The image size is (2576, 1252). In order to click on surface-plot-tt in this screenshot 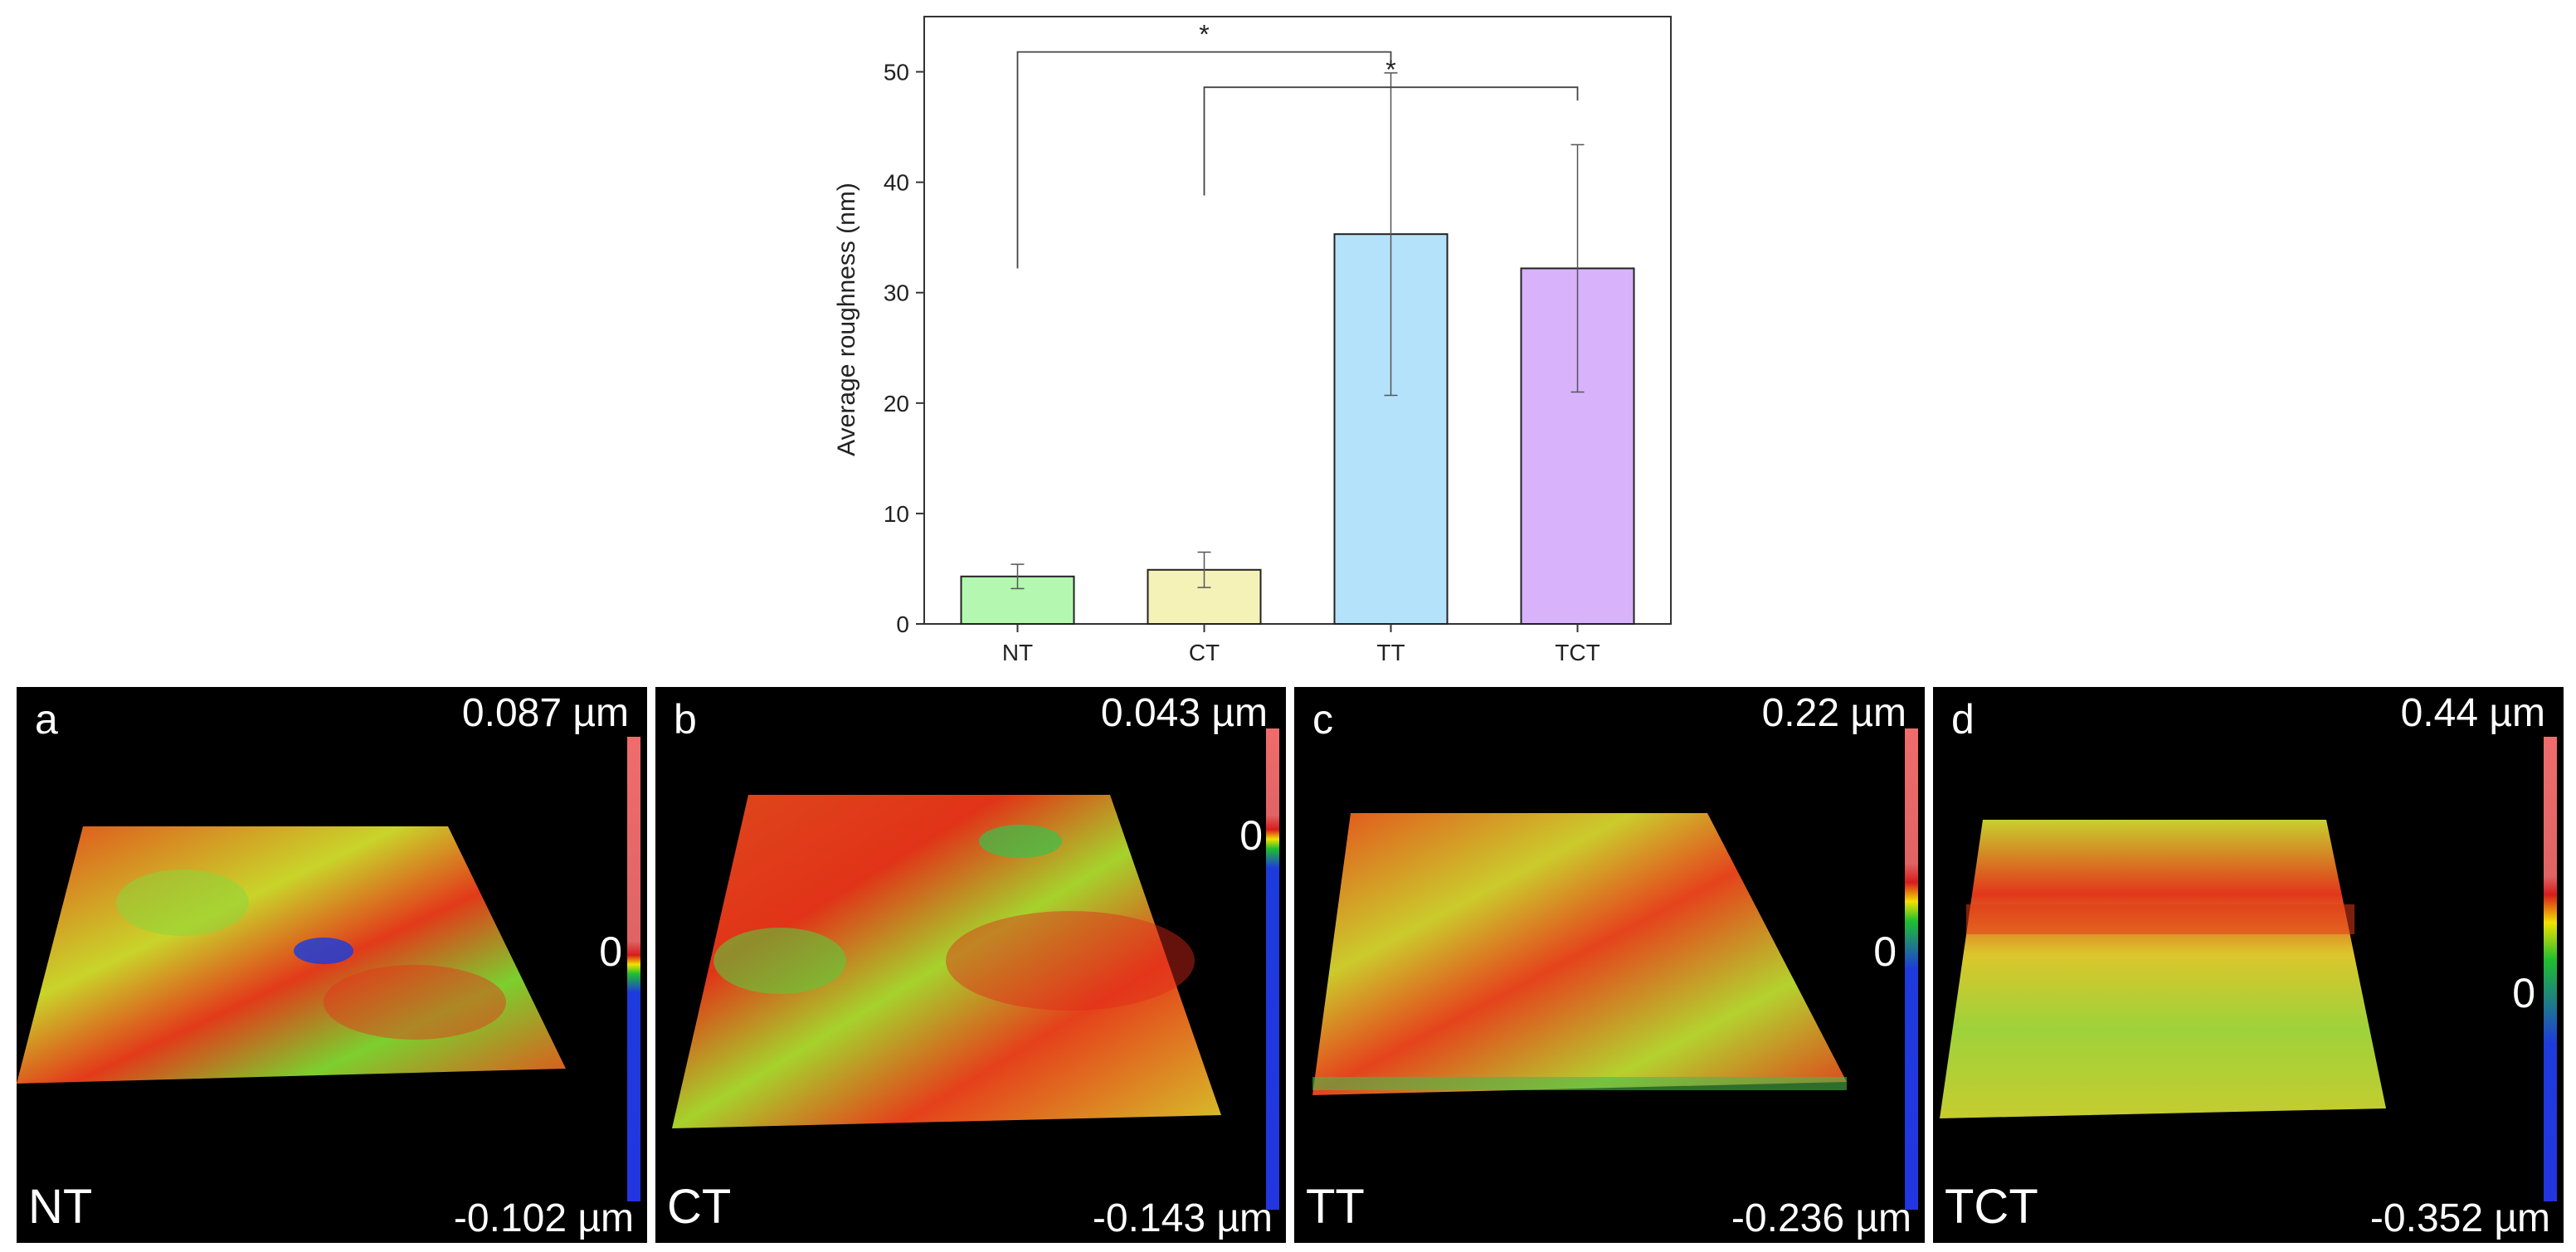, I will do `click(1579, 954)`.